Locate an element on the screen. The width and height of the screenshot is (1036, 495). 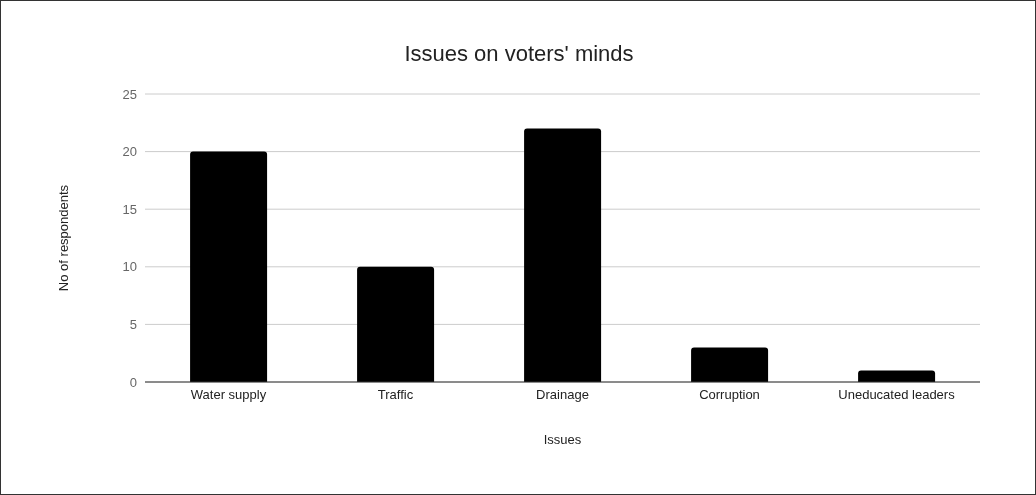
x-tick-label: Corruption is located at coordinates (729, 395).